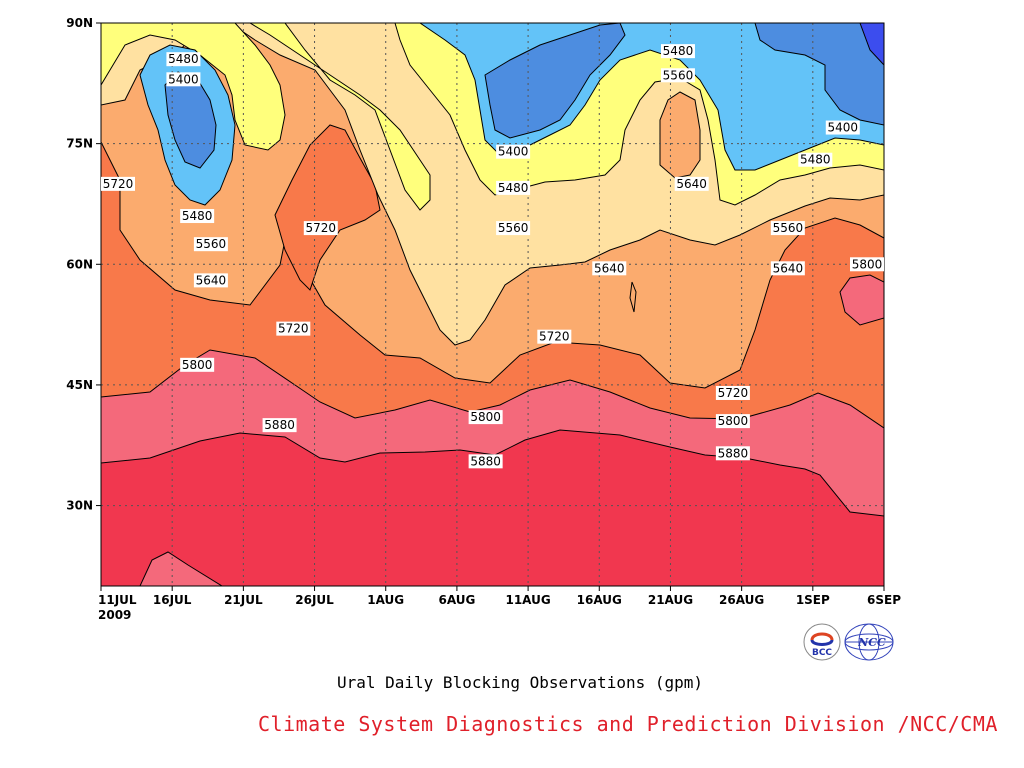 This screenshot has width=1024, height=768. What do you see at coordinates (117, 600) in the screenshot?
I see `x-tick-label: 11JUL` at bounding box center [117, 600].